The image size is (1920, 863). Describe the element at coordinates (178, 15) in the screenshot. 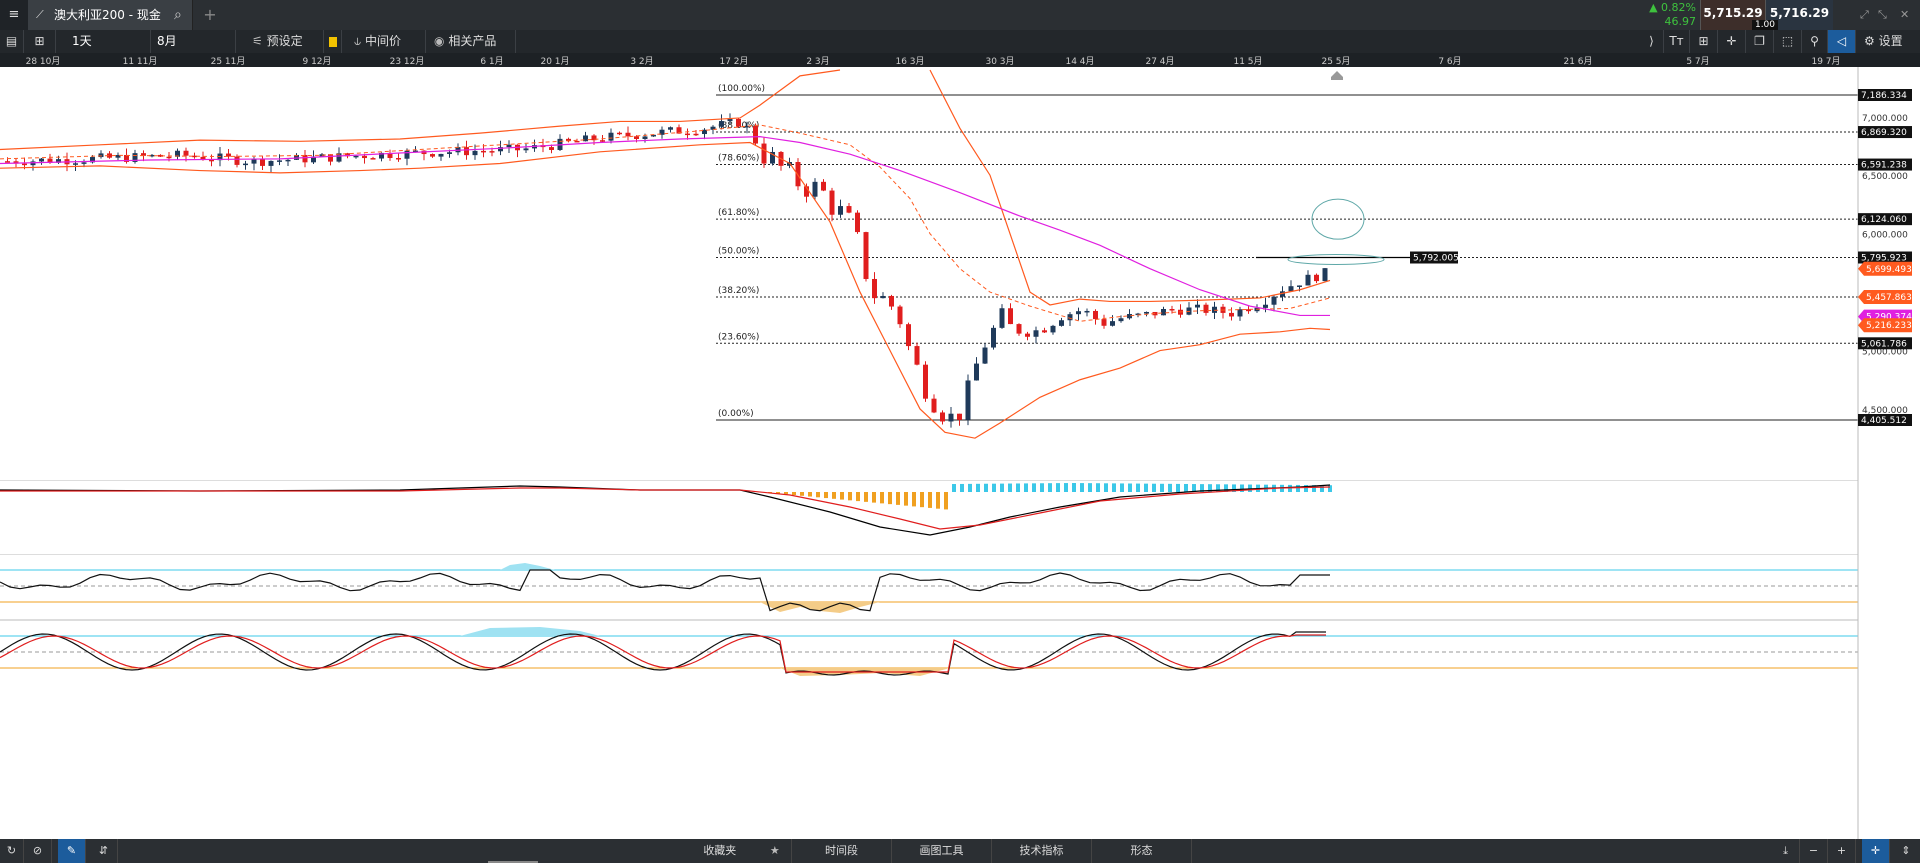

I see `search-icon: ⌕` at that location.